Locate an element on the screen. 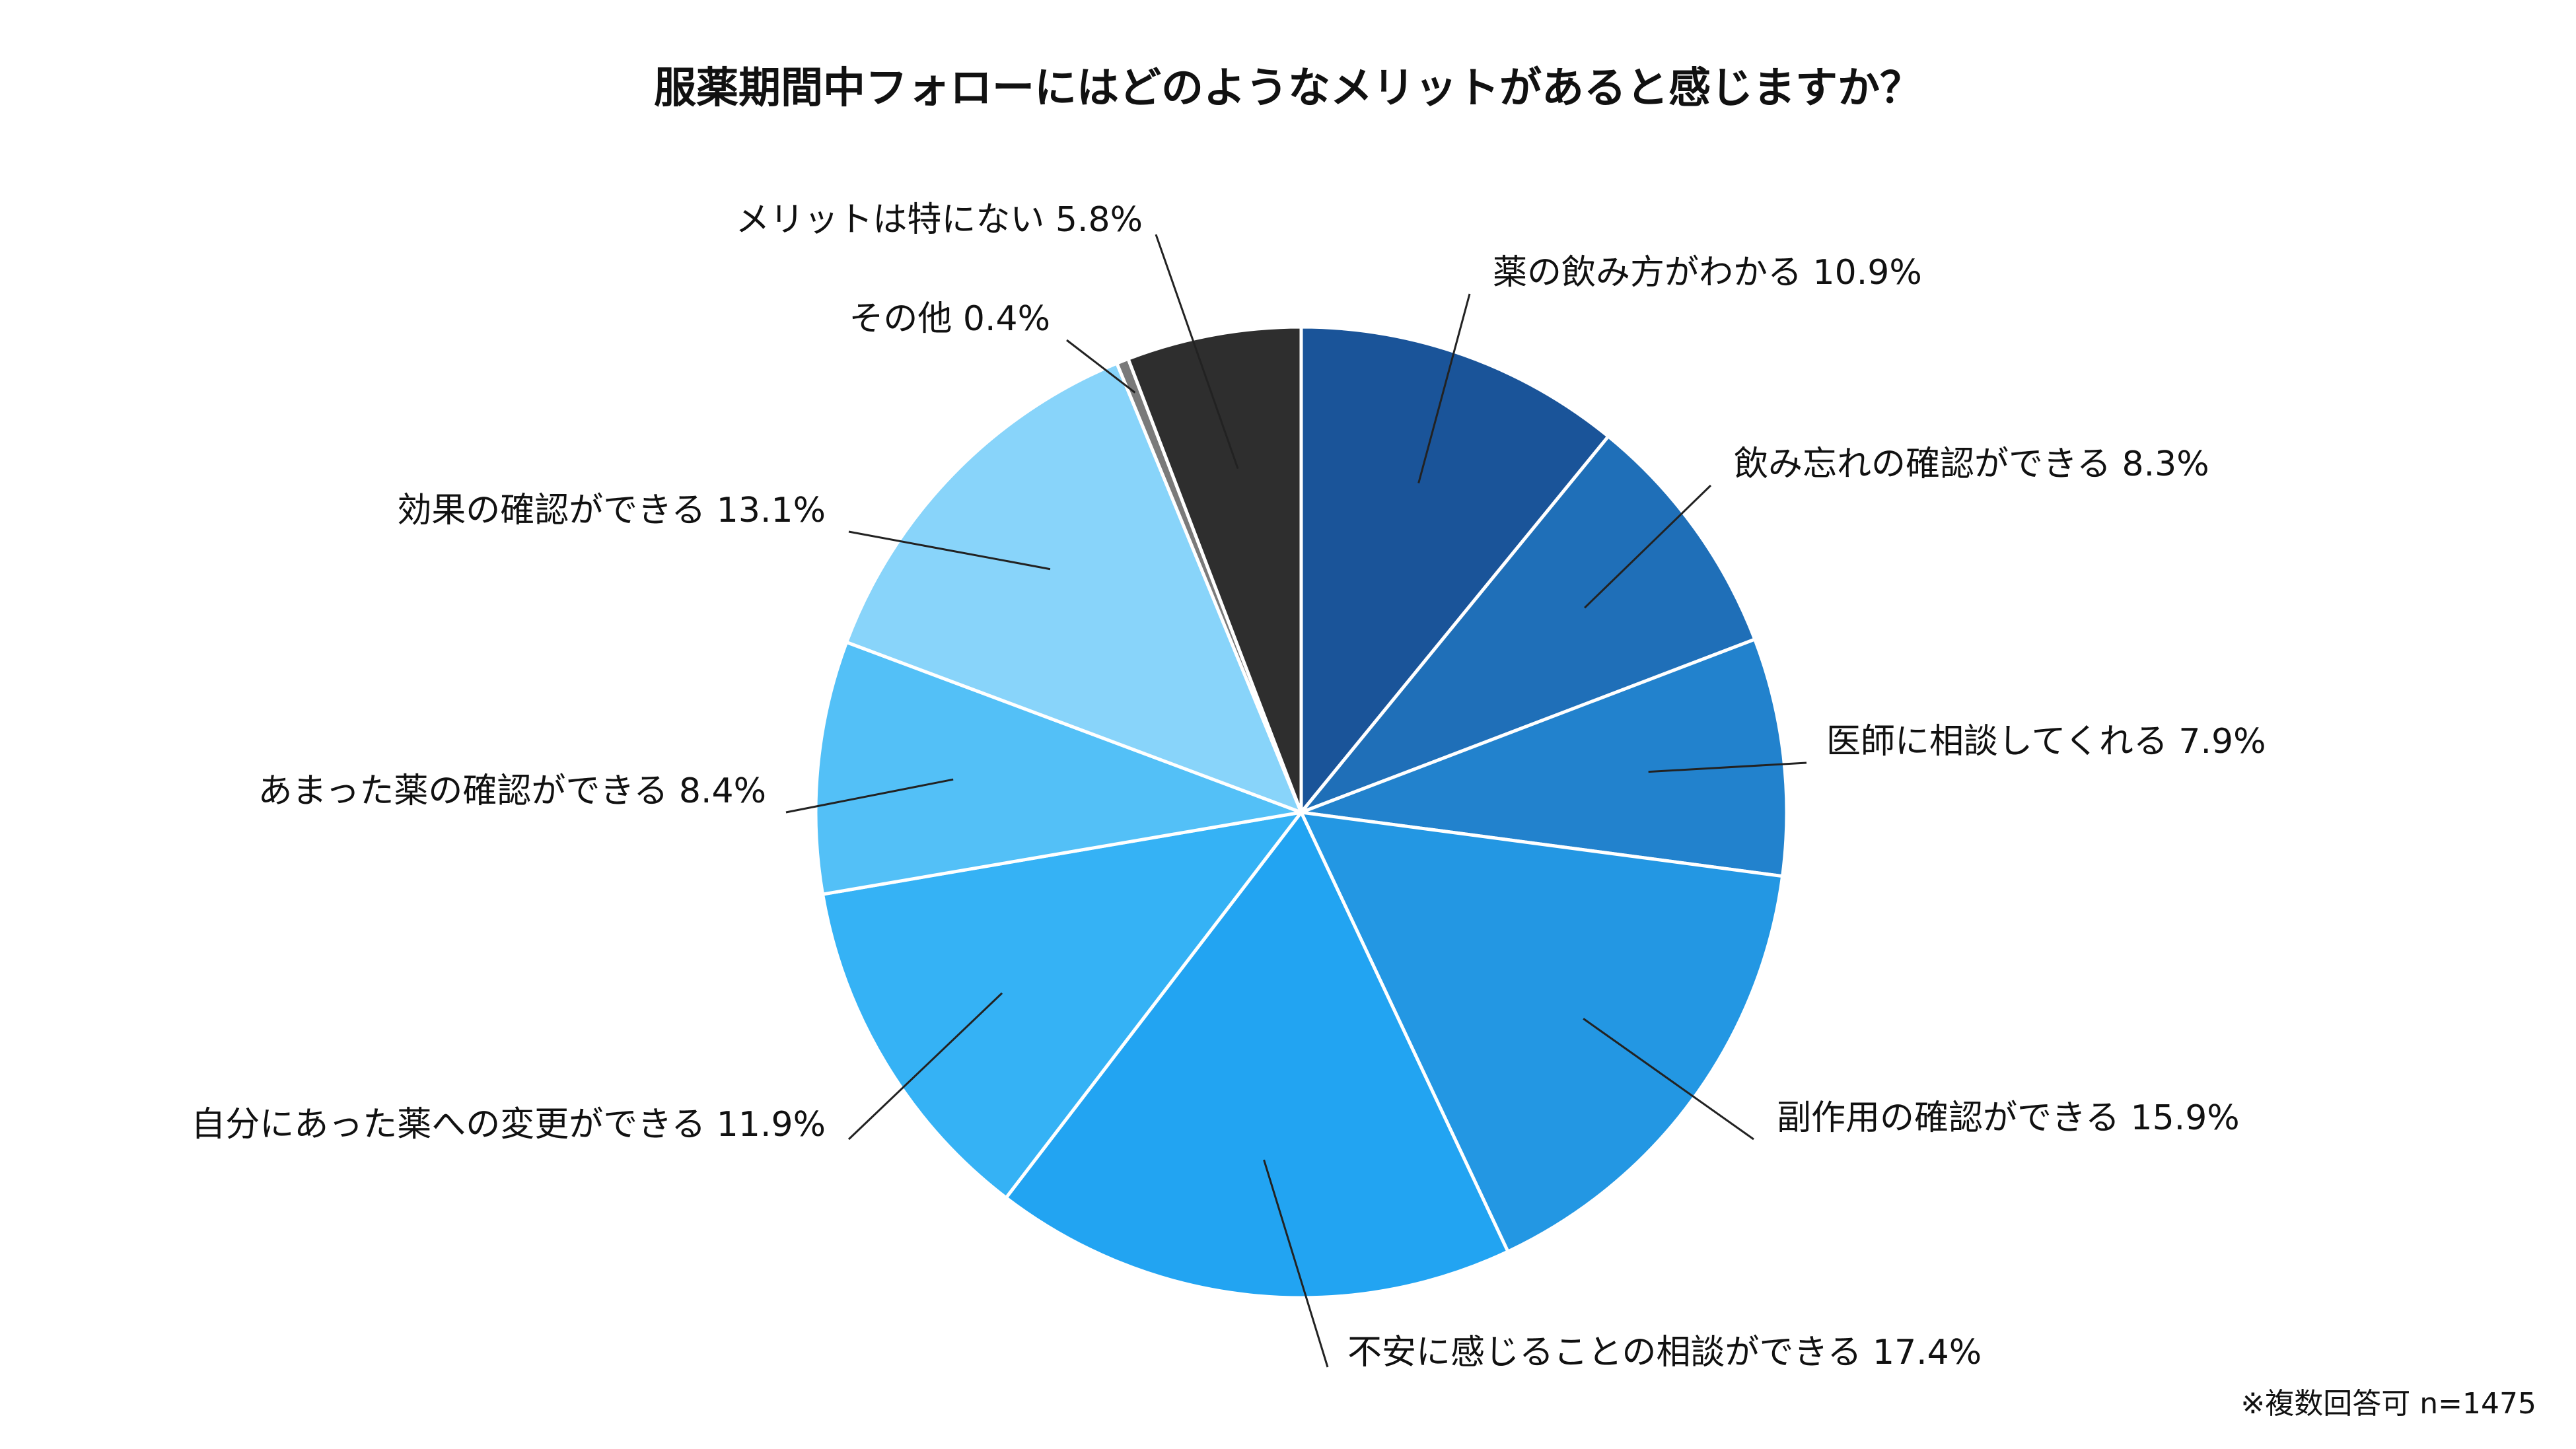  slice-label-1: 薬の飲み方がわかる 10.9% is located at coordinates (1708, 273).